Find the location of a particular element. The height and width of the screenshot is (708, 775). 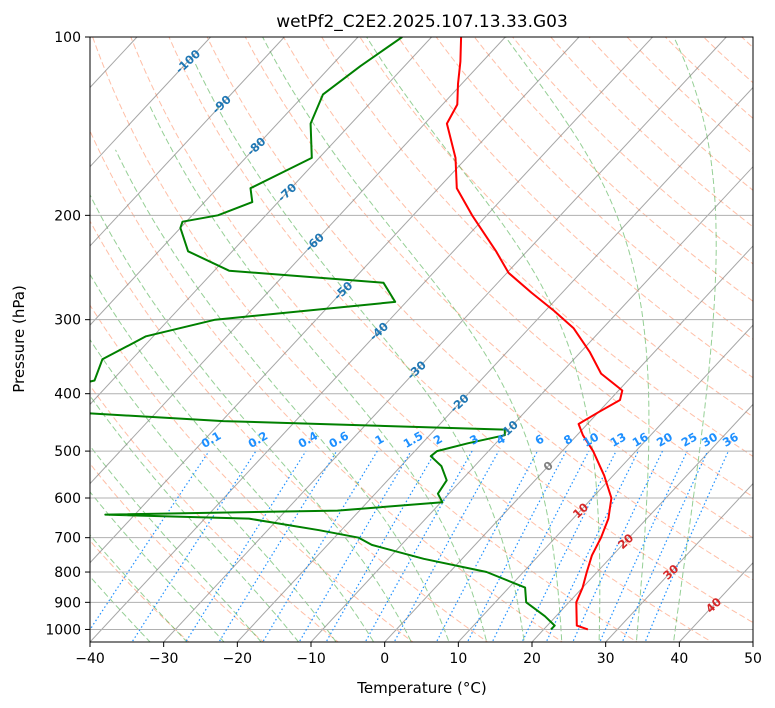

y-tick-label: 700 is located at coordinates (67, 539).